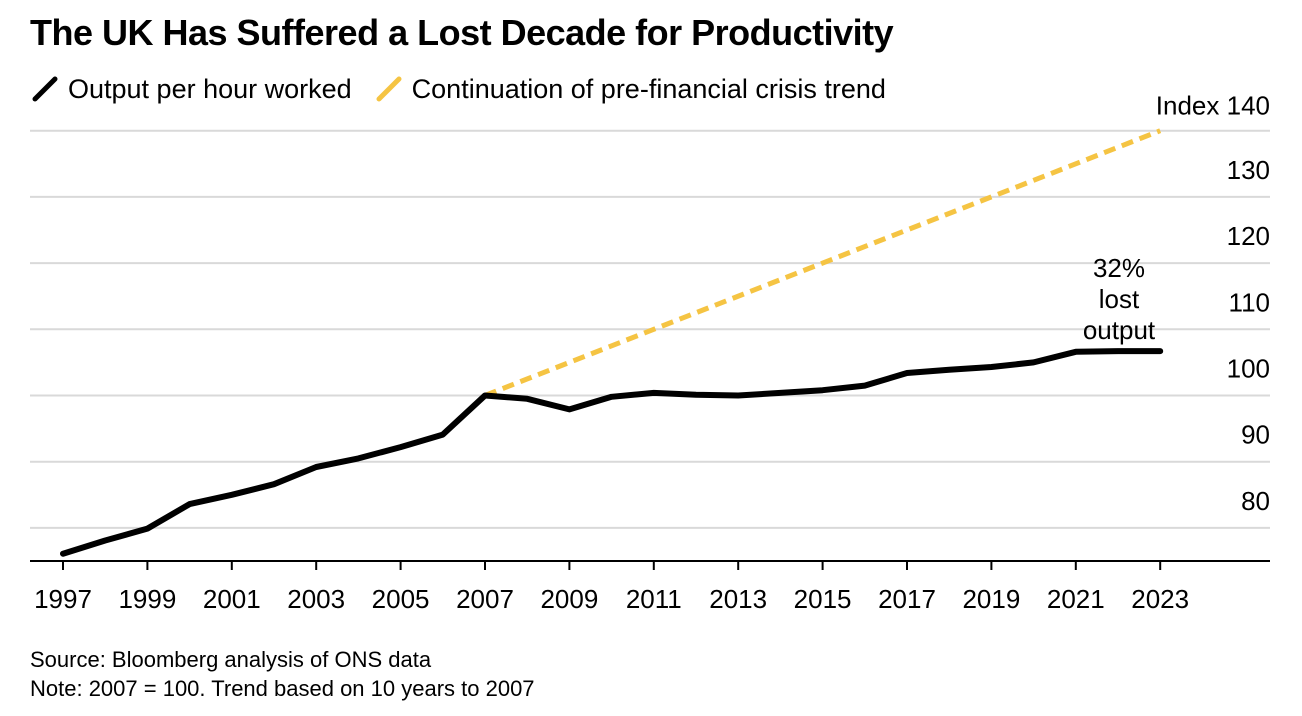 This screenshot has height=716, width=1302. What do you see at coordinates (1119, 299) in the screenshot?
I see `annotation-line-2: lost` at bounding box center [1119, 299].